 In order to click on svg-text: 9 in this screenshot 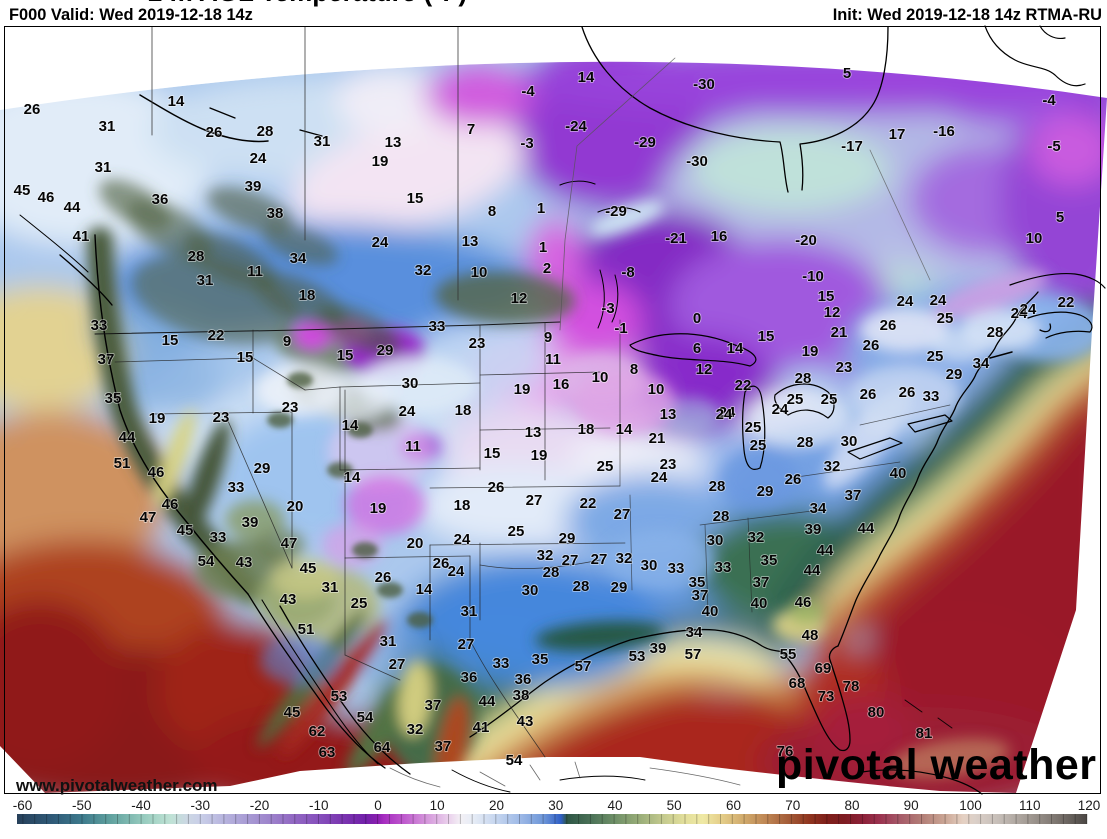, I will do `click(287, 341)`.